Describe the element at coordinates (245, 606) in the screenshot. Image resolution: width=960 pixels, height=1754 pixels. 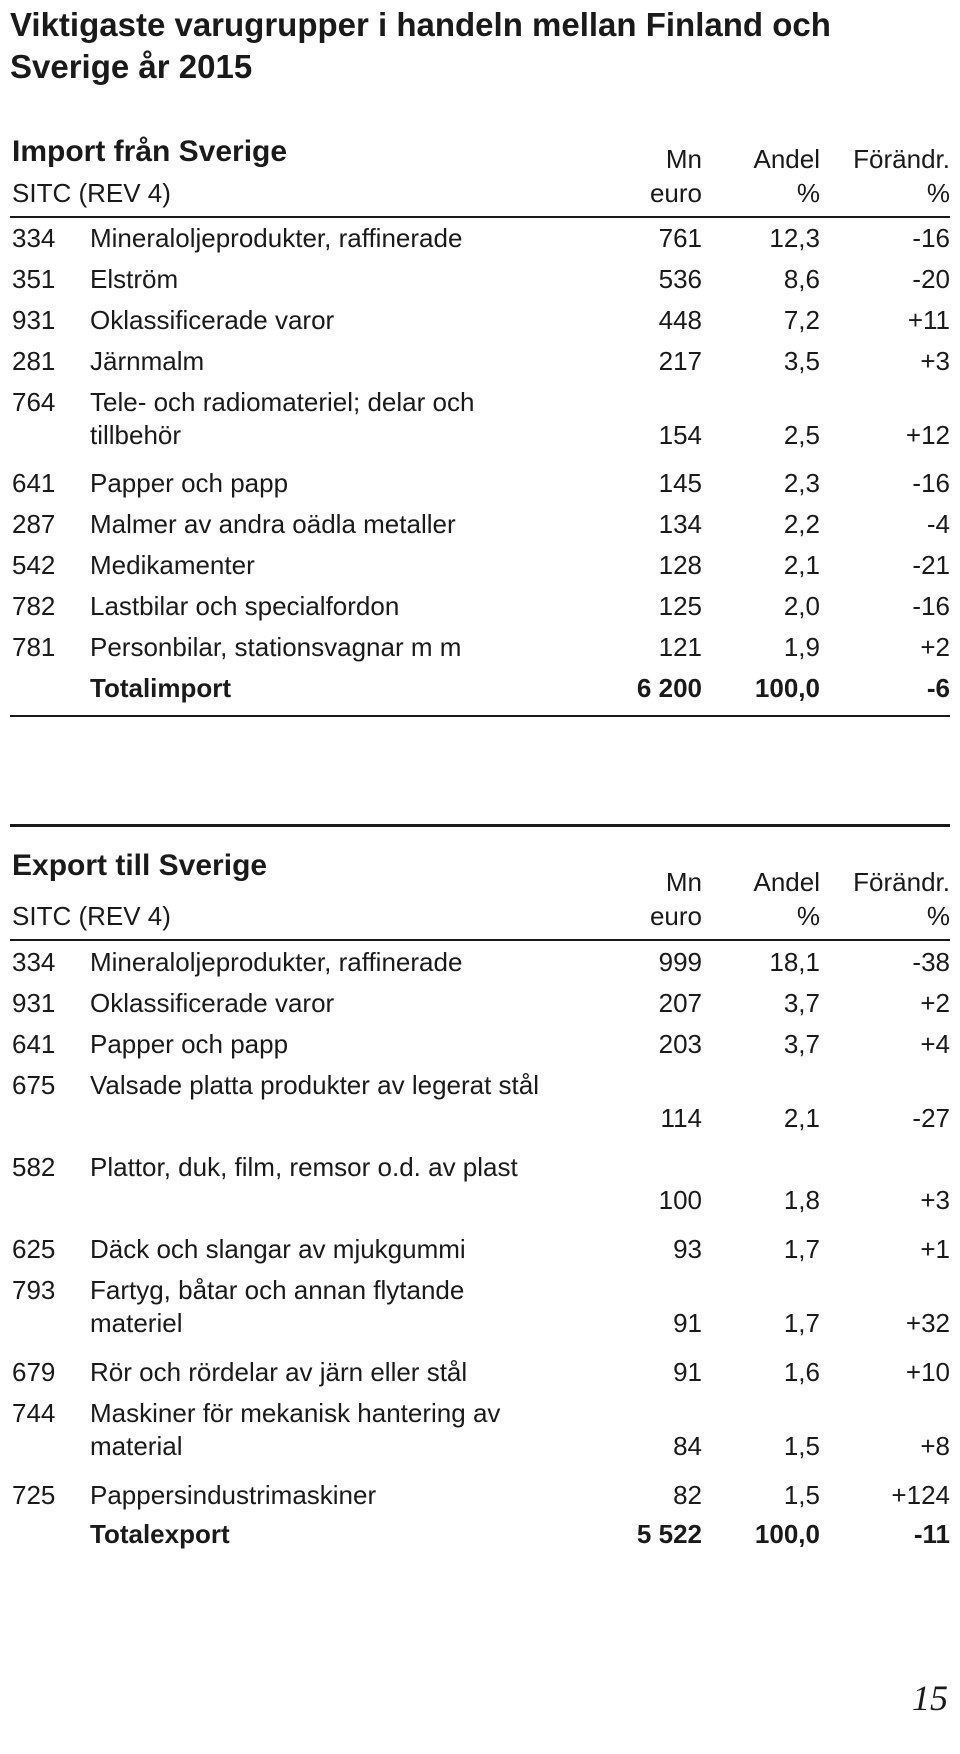
I see `commodity-name: Lastbilar och specialfordon` at that location.